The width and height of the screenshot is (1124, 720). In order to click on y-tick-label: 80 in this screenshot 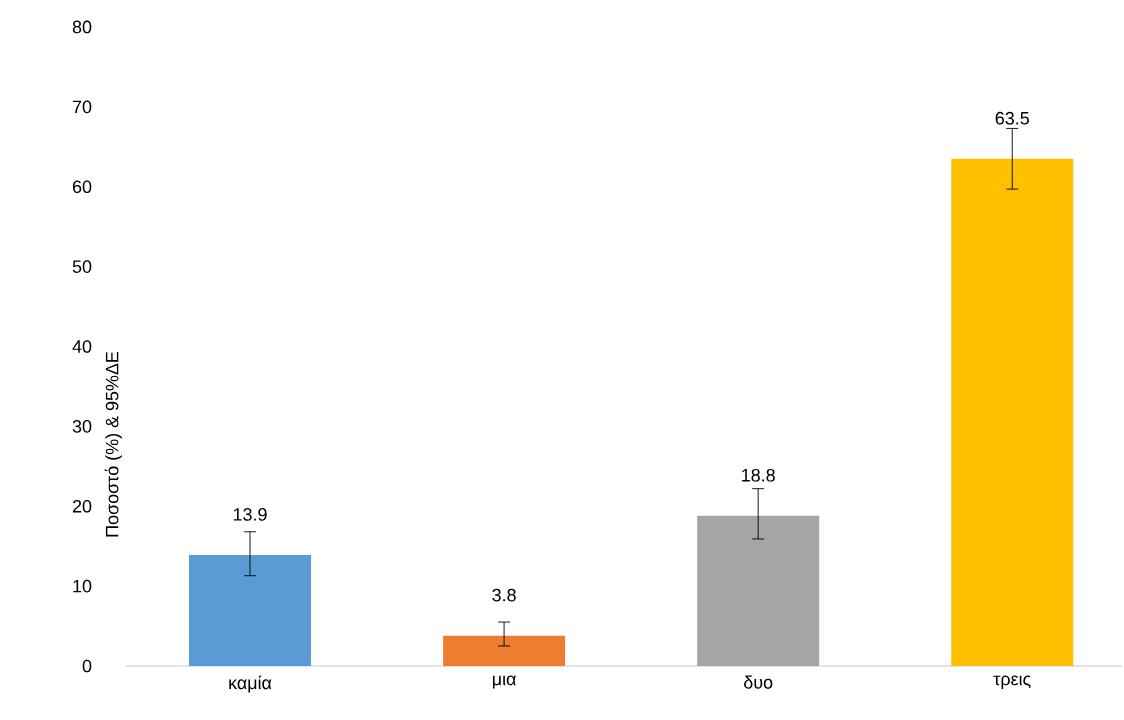, I will do `click(82, 27)`.